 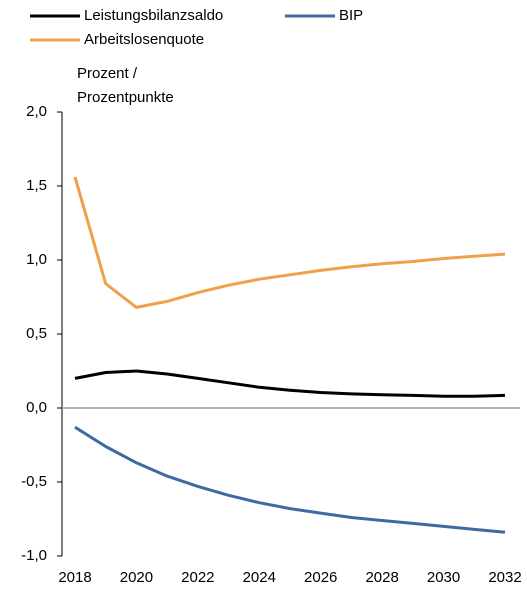 What do you see at coordinates (259, 577) in the screenshot?
I see `x-tick-label: 2024` at bounding box center [259, 577].